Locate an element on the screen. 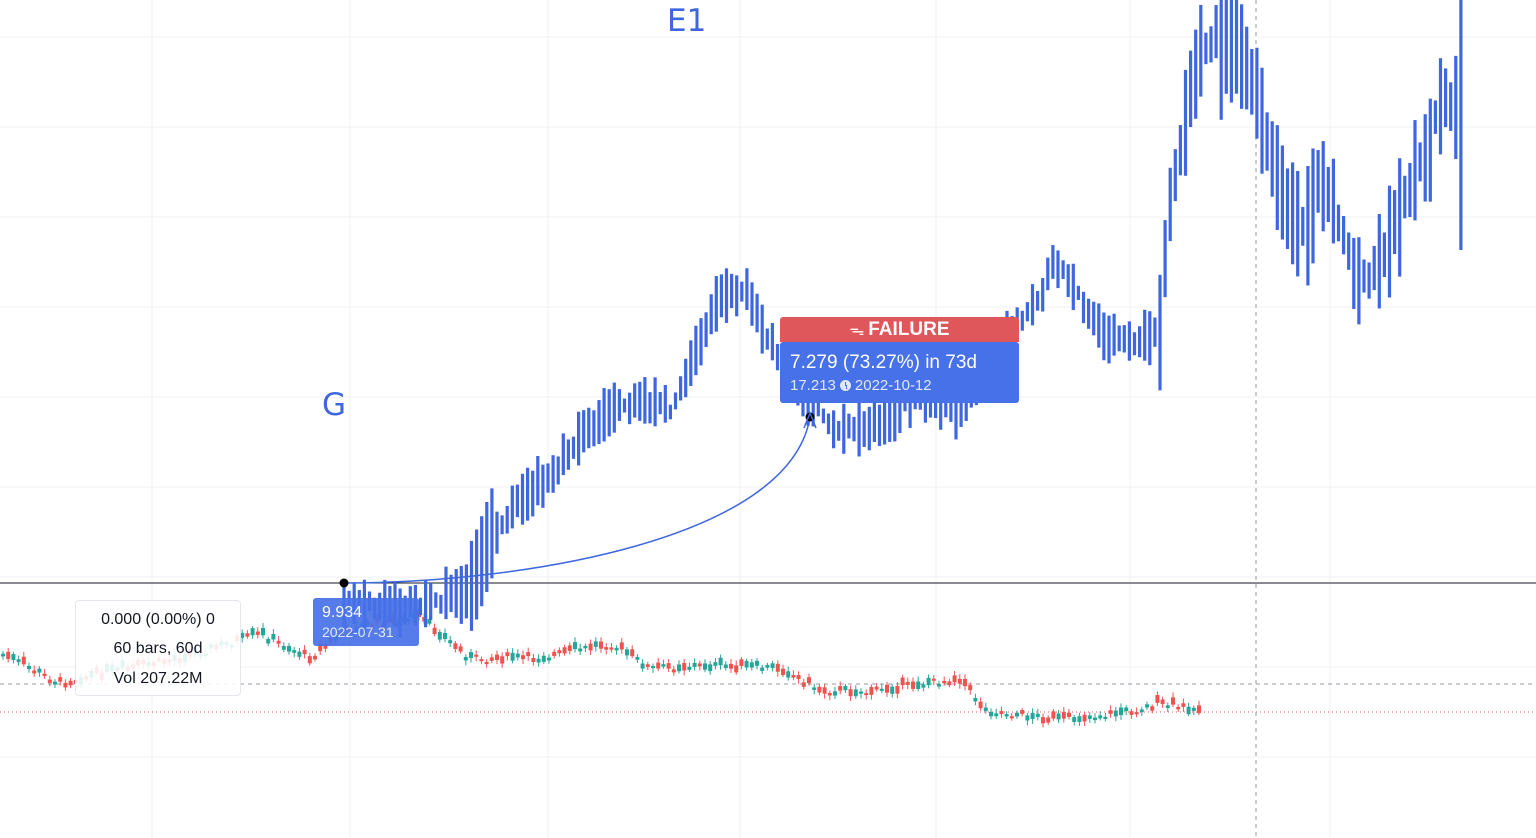 The width and height of the screenshot is (1536, 838). anchor-value: 9.934 is located at coordinates (342, 612).